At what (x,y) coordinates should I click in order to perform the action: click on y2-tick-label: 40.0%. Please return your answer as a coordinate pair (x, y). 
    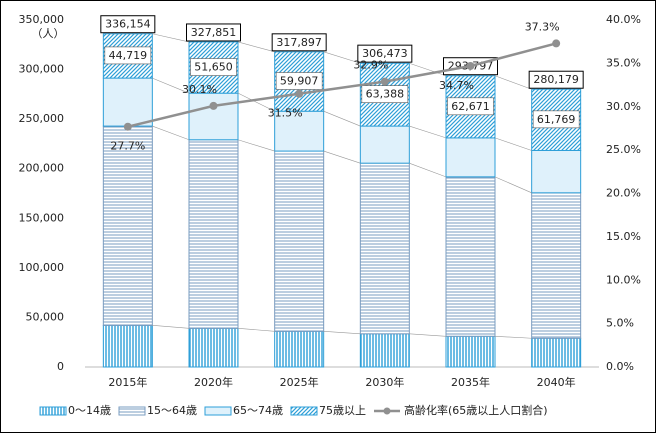
    Looking at the image, I should click on (623, 19).